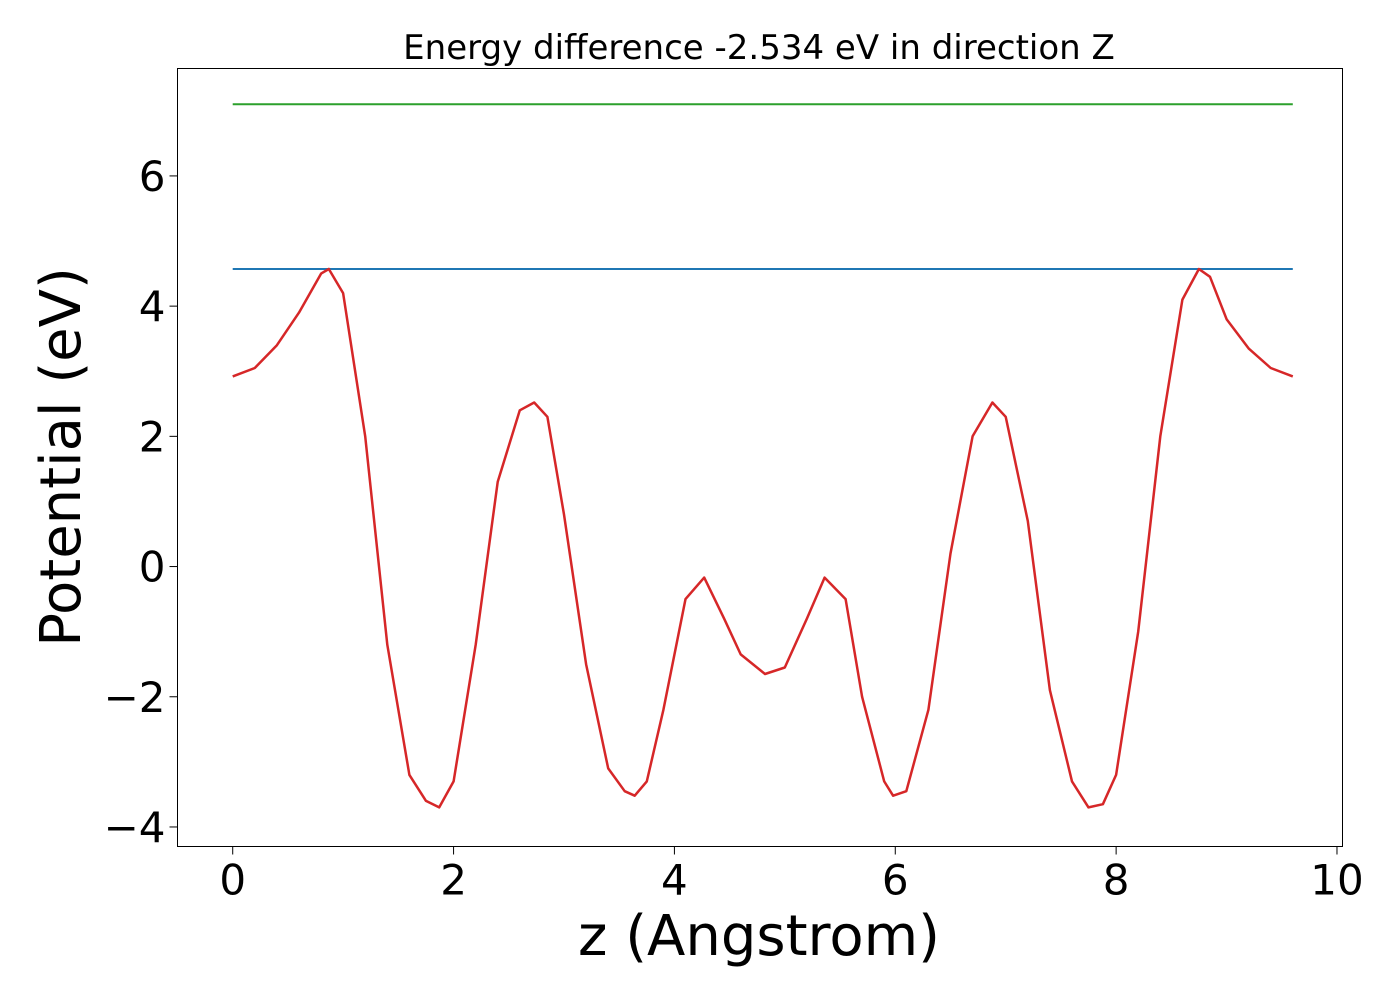  Describe the element at coordinates (791, 875) in the screenshot. I see `x-axis-ticks: 0 2 4 6 8 10` at that location.